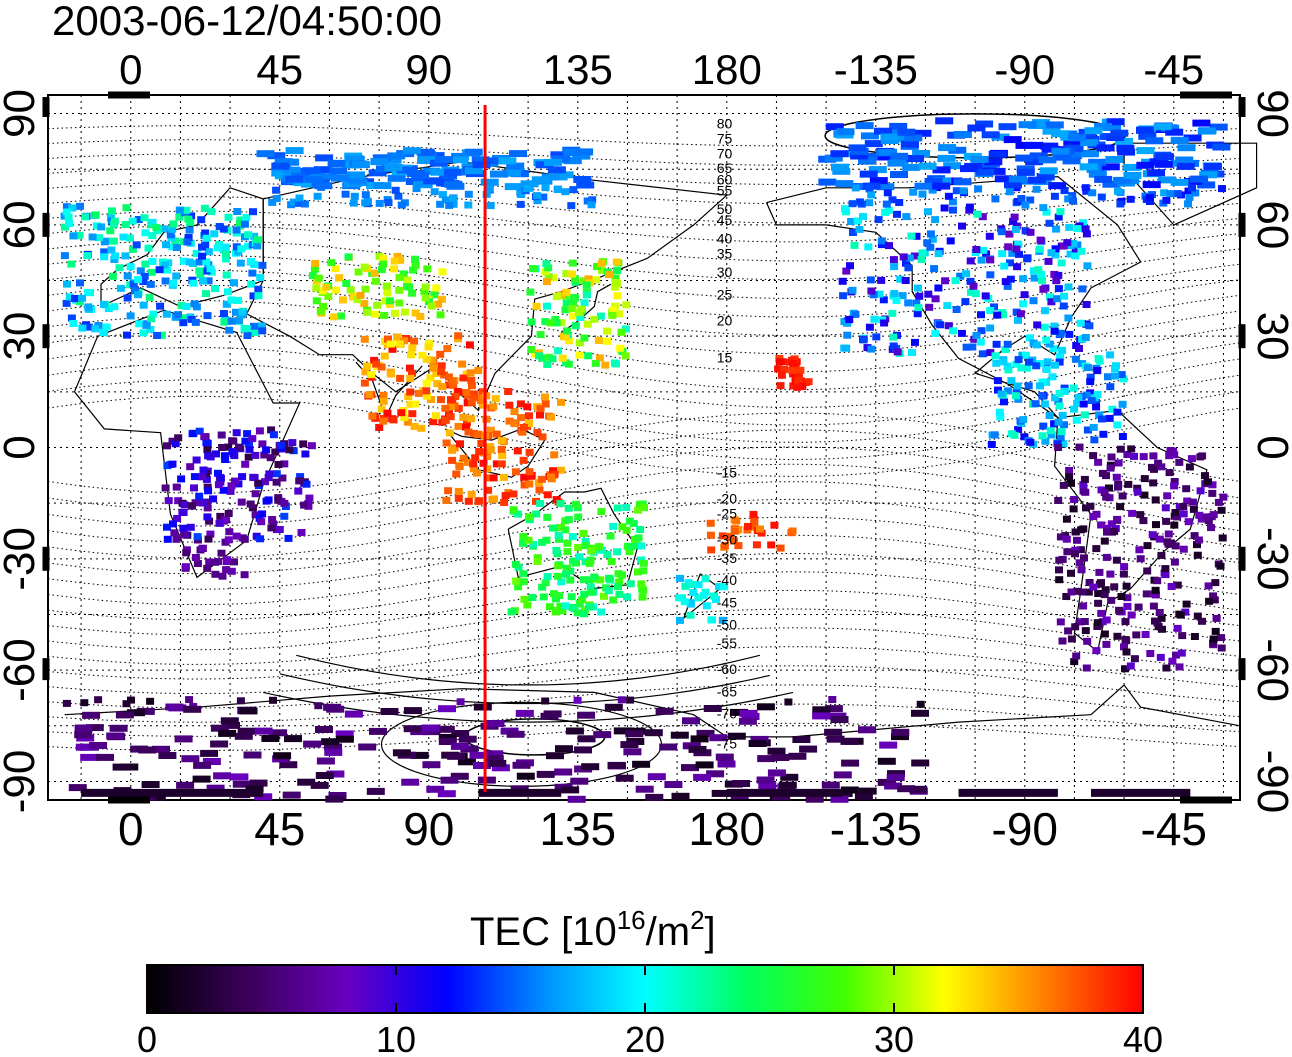  What do you see at coordinates (727, 643) in the screenshot?
I see `south-contour-label: -55` at bounding box center [727, 643].